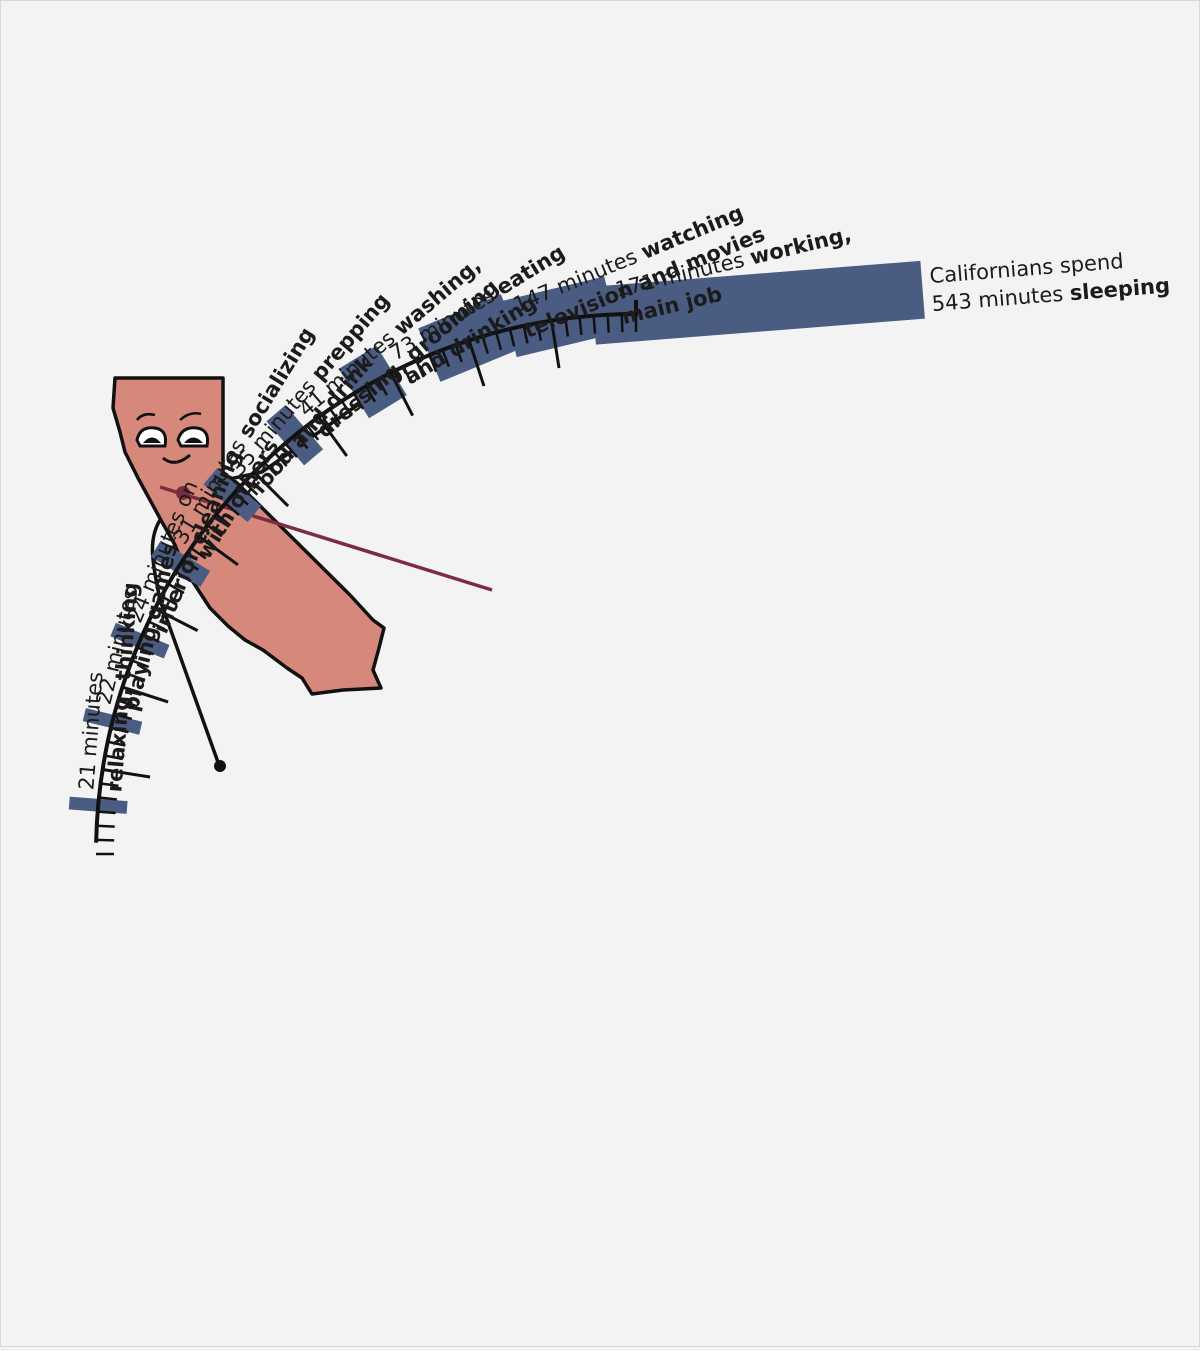  What do you see at coordinates (220, 766) in the screenshot?
I see `mascot-foot-dot` at bounding box center [220, 766].